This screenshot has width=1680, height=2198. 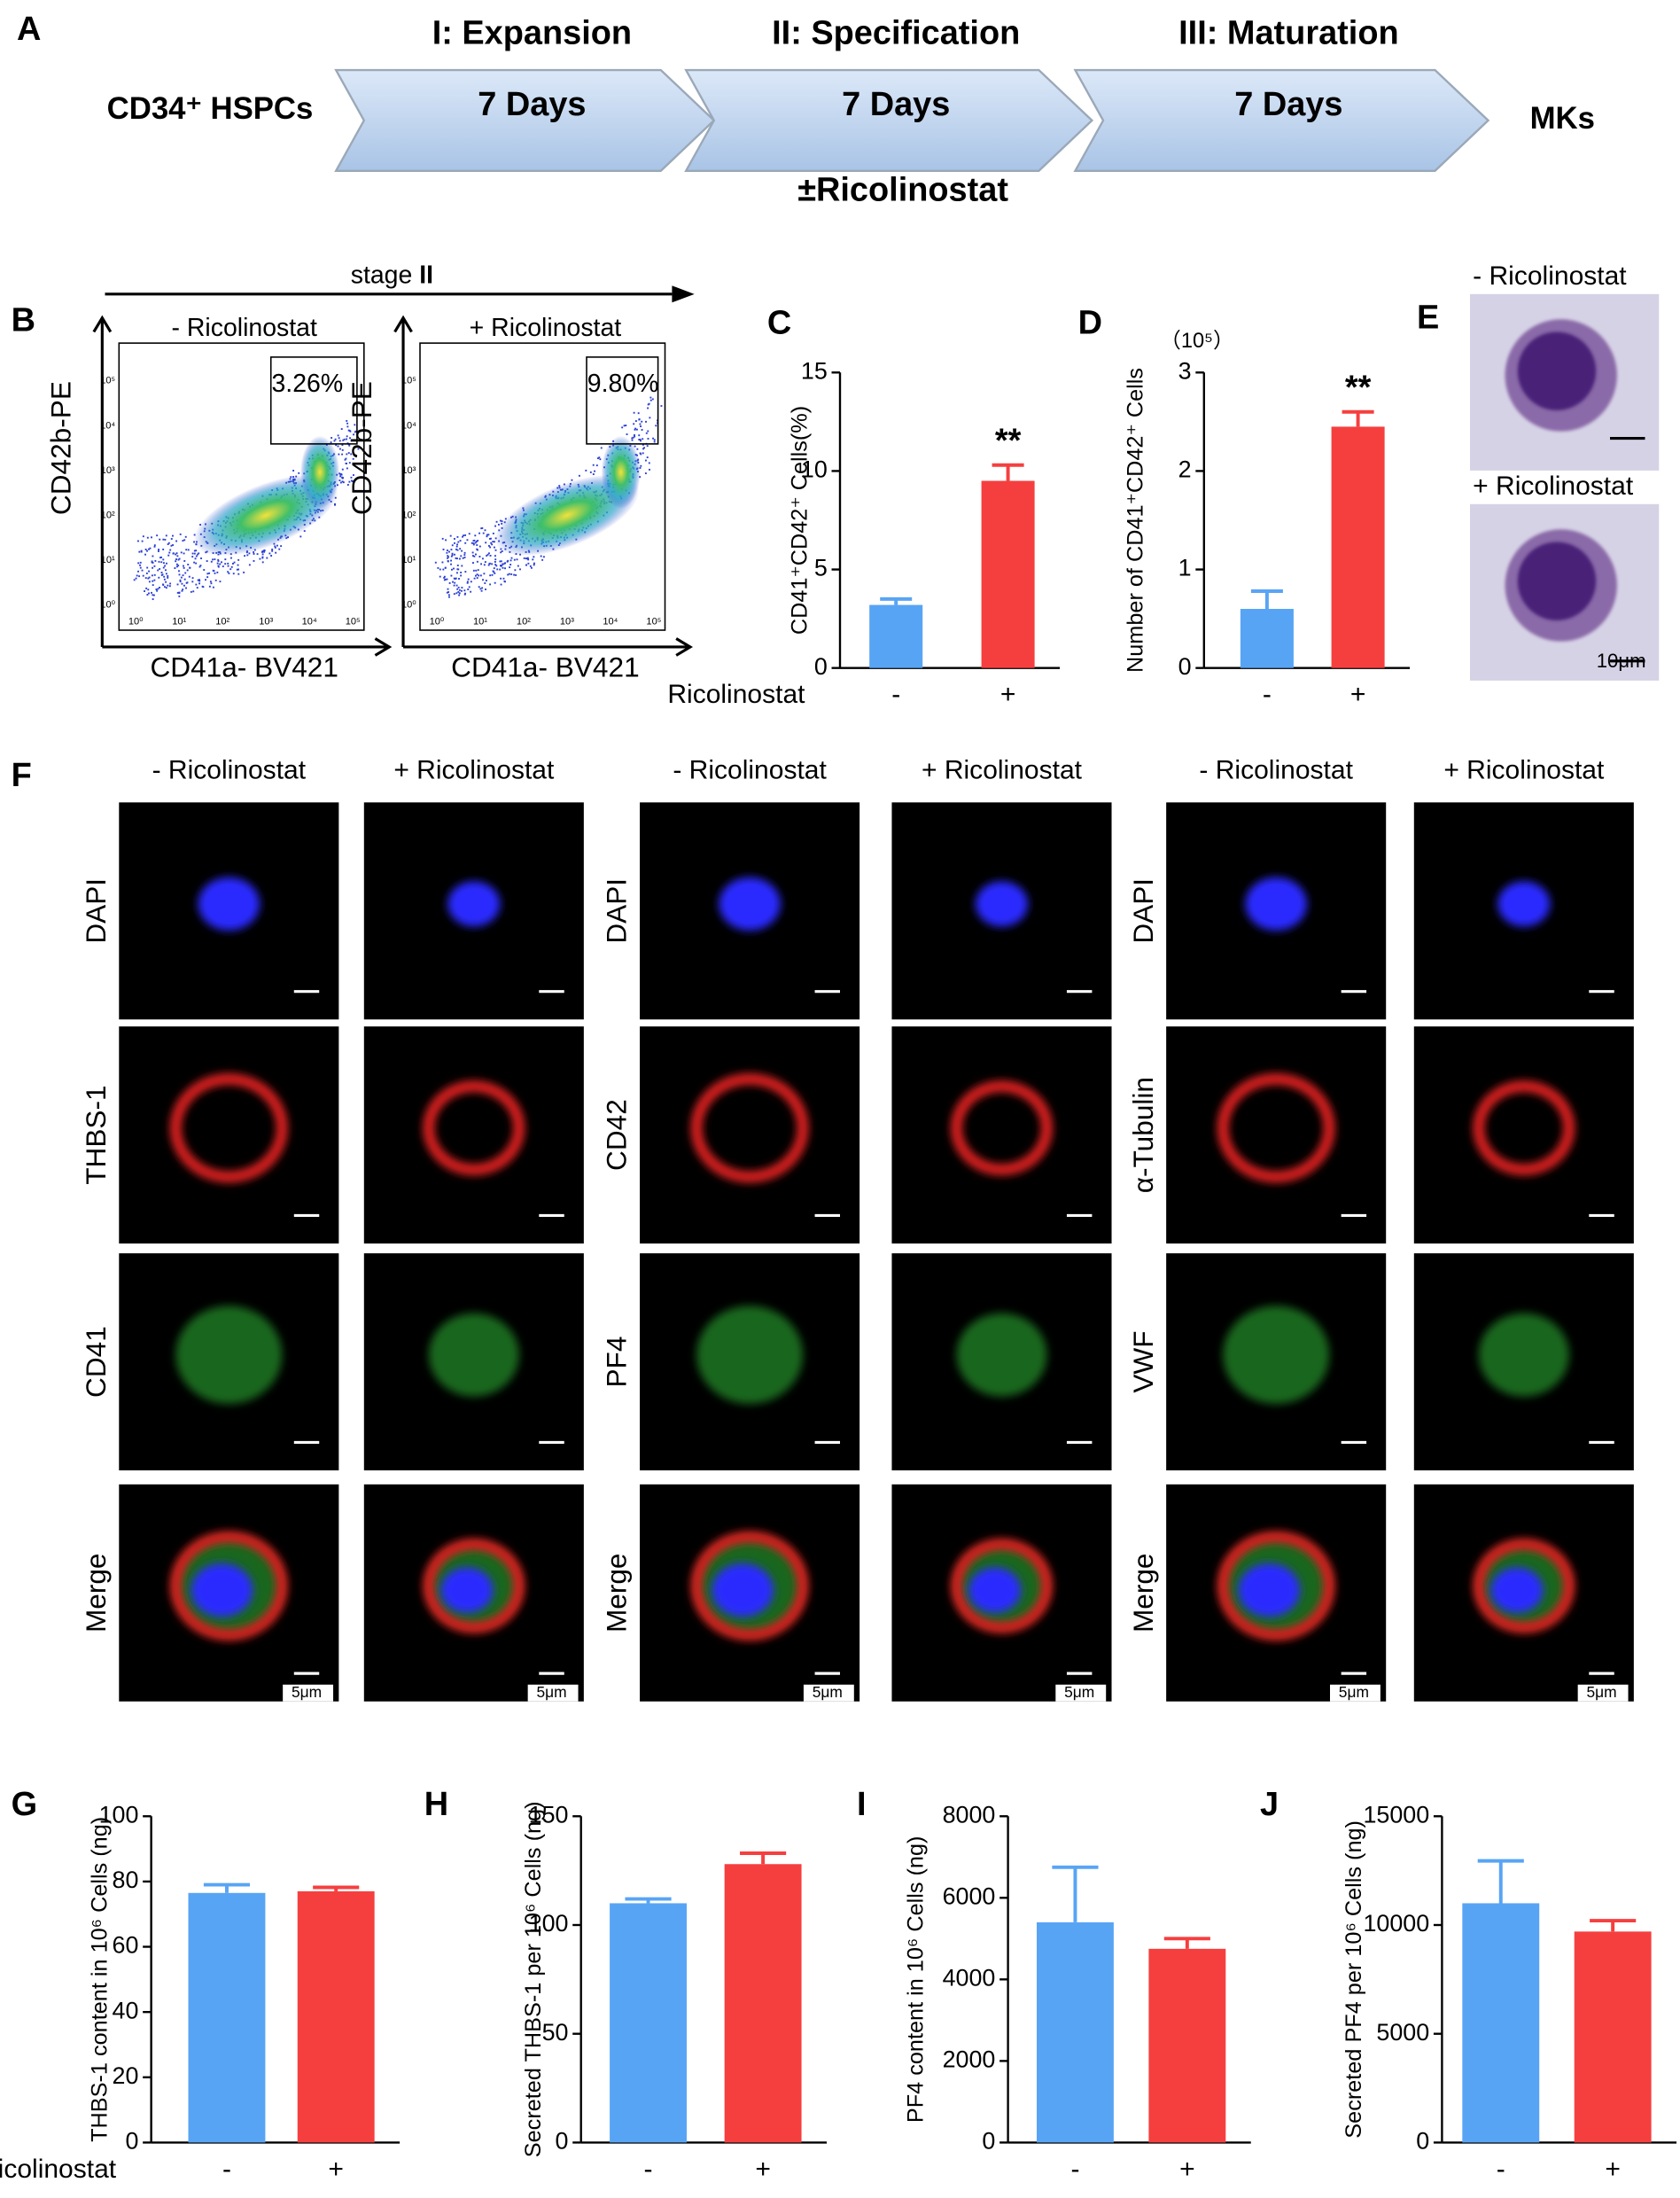 What do you see at coordinates (383, 647) in the screenshot?
I see `x-axis-arrow` at bounding box center [383, 647].